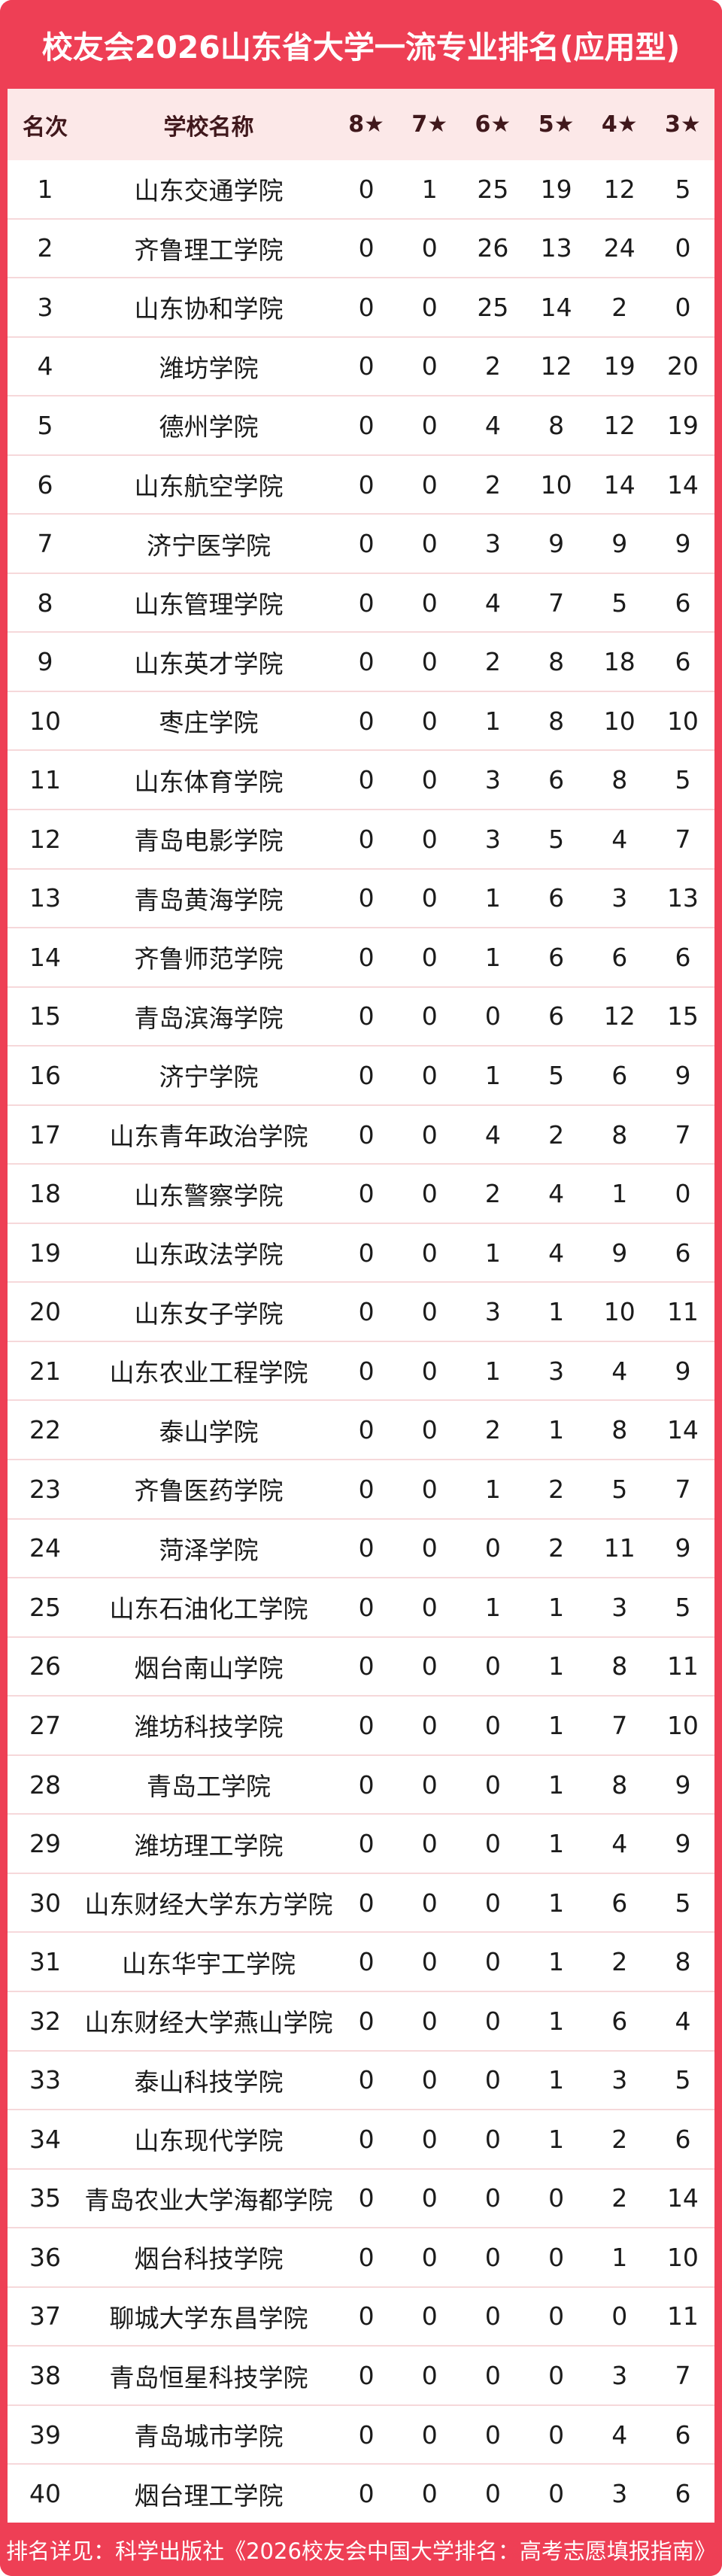  I want to click on school-name-cell: 山东协和学院, so click(209, 309).